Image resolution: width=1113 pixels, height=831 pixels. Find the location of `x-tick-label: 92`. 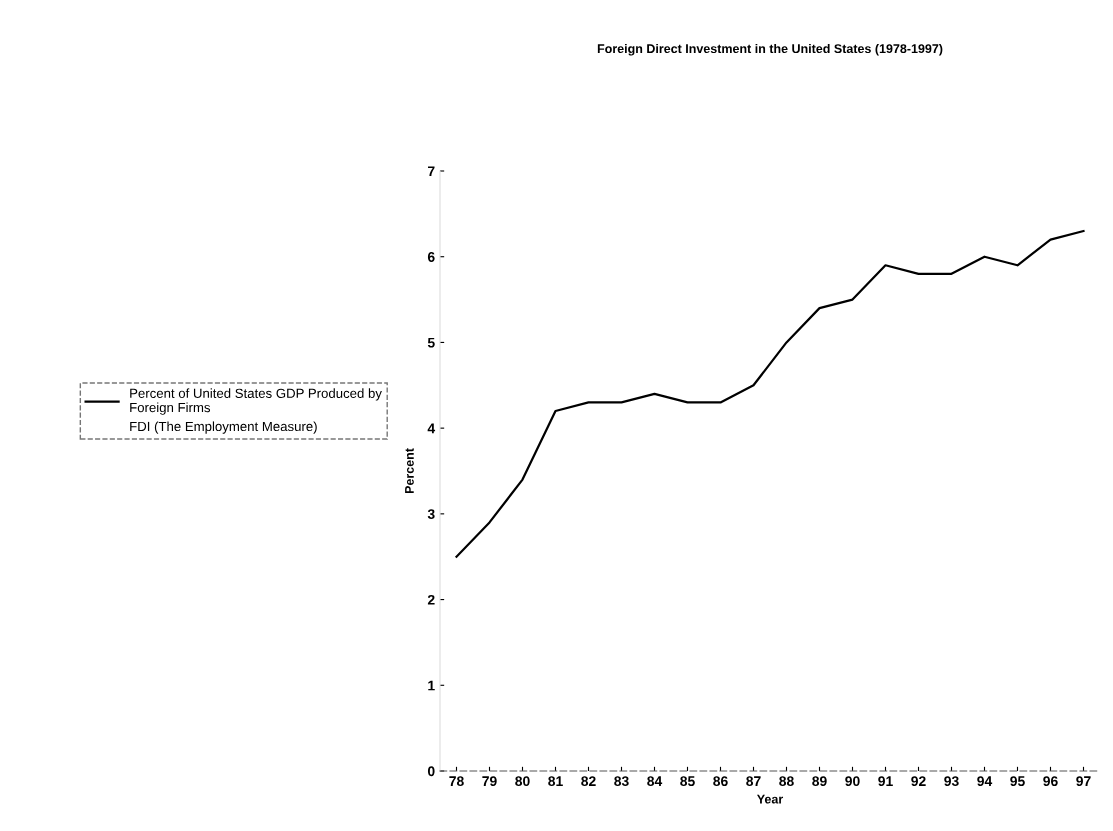

x-tick-label: 92 is located at coordinates (918, 781).